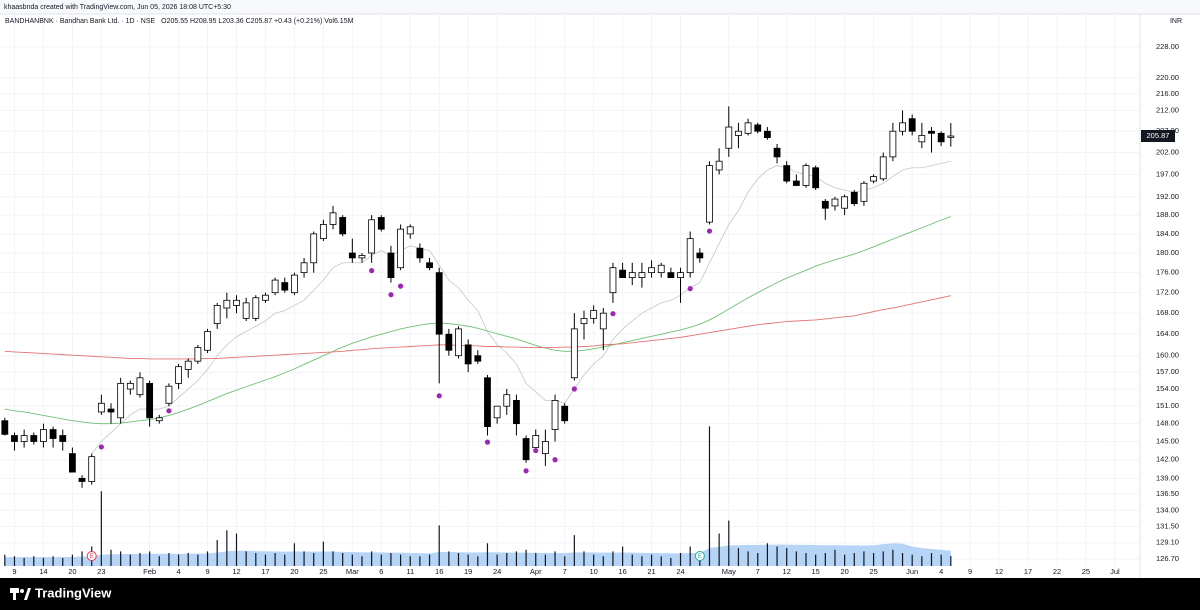  Describe the element at coordinates (14, 571) in the screenshot. I see `x-tick-label: 9` at that location.